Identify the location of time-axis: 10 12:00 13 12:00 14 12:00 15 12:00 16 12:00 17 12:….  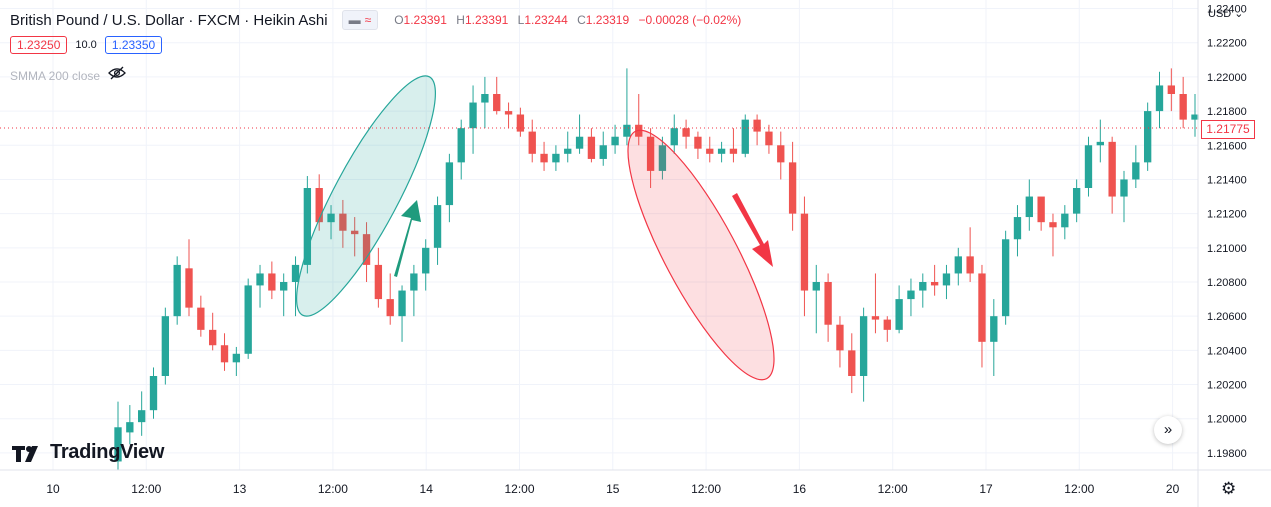
(635, 482).